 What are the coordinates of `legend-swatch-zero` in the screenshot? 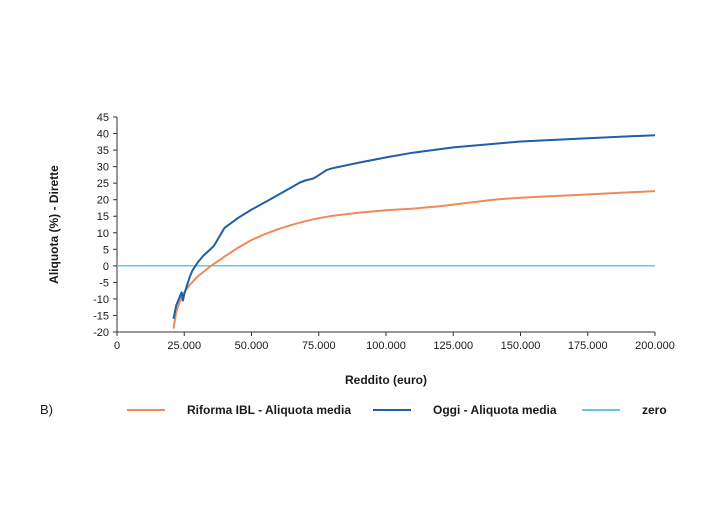 It's located at (601, 410).